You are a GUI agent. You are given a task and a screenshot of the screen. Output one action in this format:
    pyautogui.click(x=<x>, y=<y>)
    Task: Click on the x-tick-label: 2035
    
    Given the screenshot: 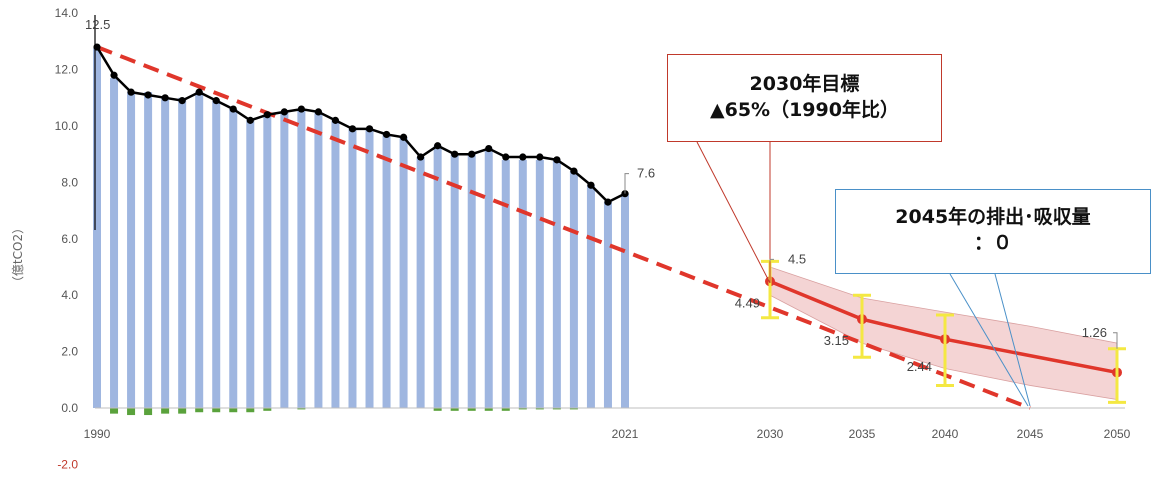 What is the action you would take?
    pyautogui.click(x=862, y=434)
    